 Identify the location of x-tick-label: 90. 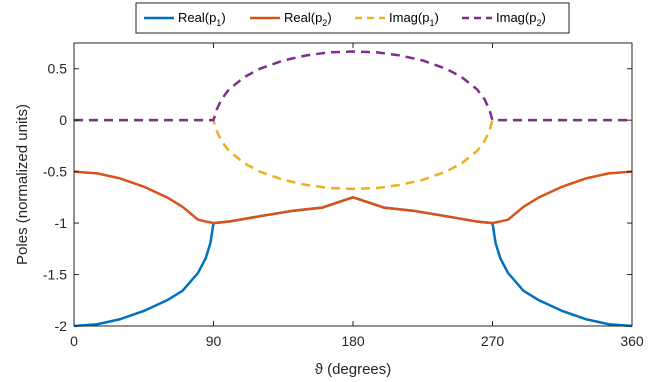
(214, 341).